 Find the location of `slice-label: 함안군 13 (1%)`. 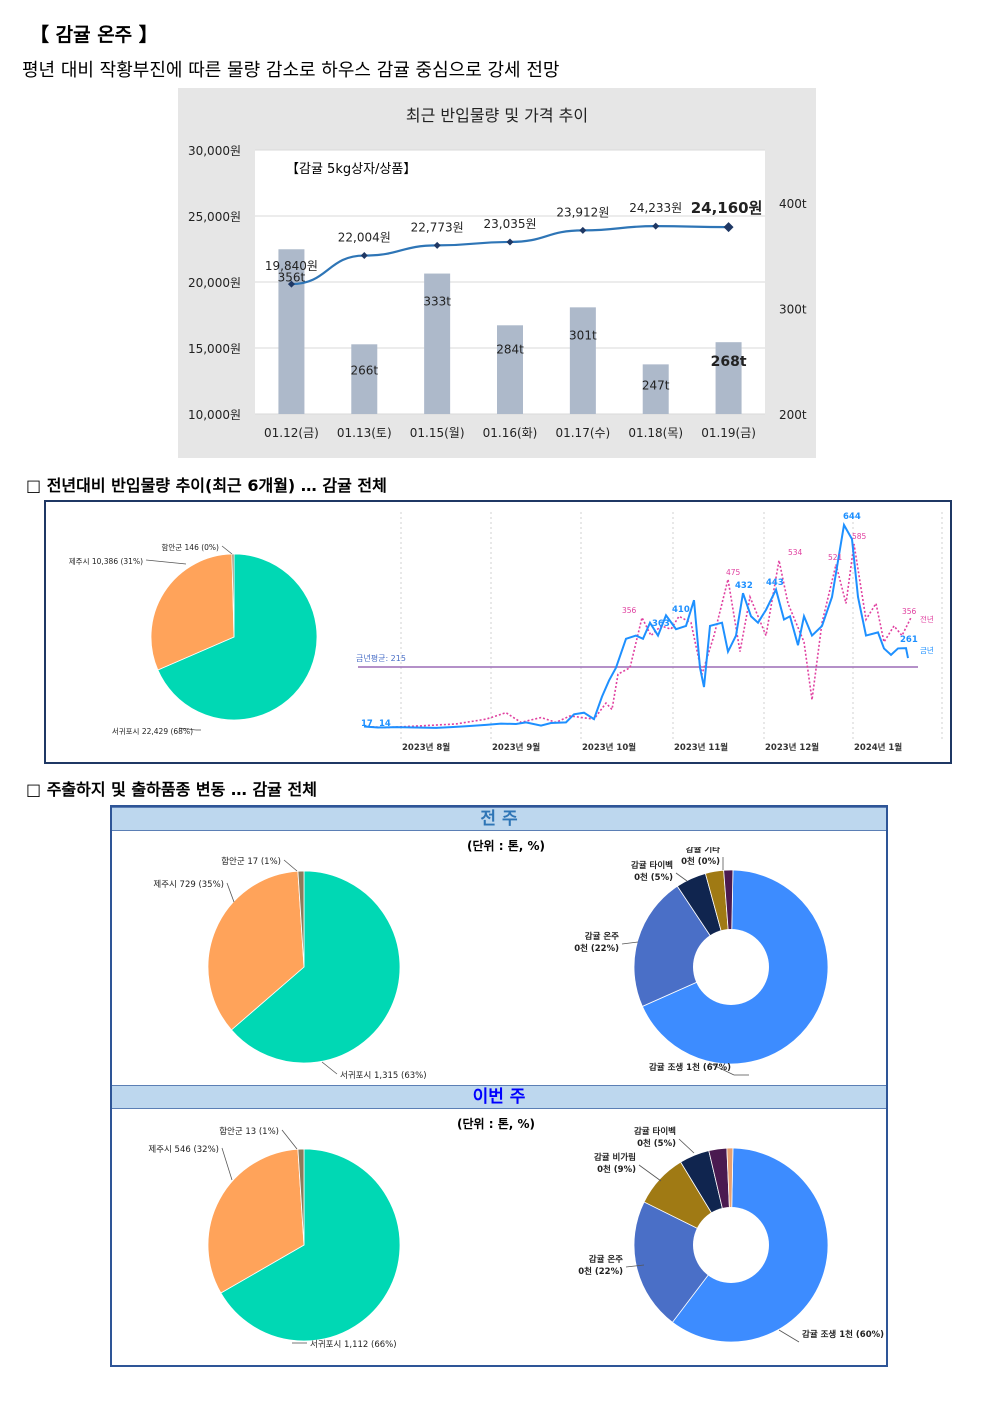

slice-label: 함안군 13 (1%) is located at coordinates (249, 1131).